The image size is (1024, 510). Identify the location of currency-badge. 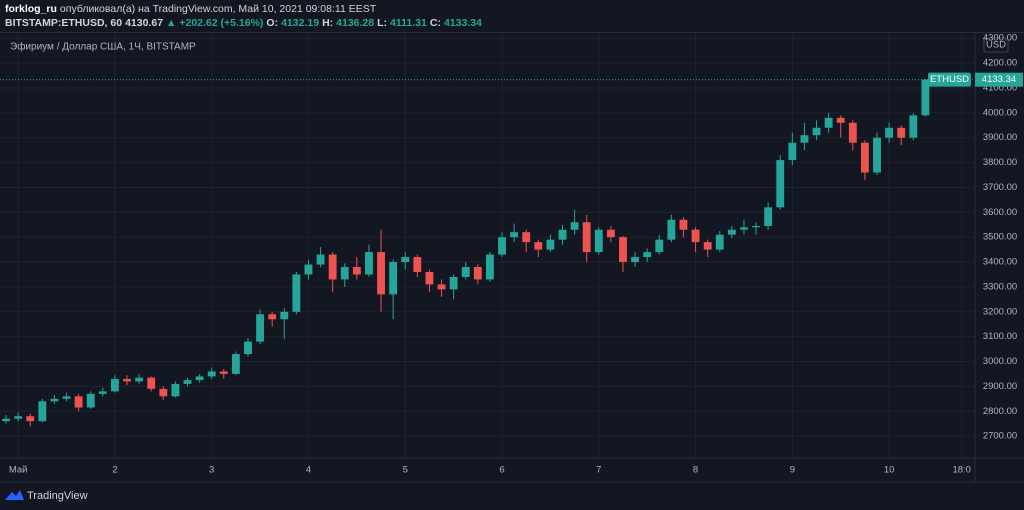
(996, 45).